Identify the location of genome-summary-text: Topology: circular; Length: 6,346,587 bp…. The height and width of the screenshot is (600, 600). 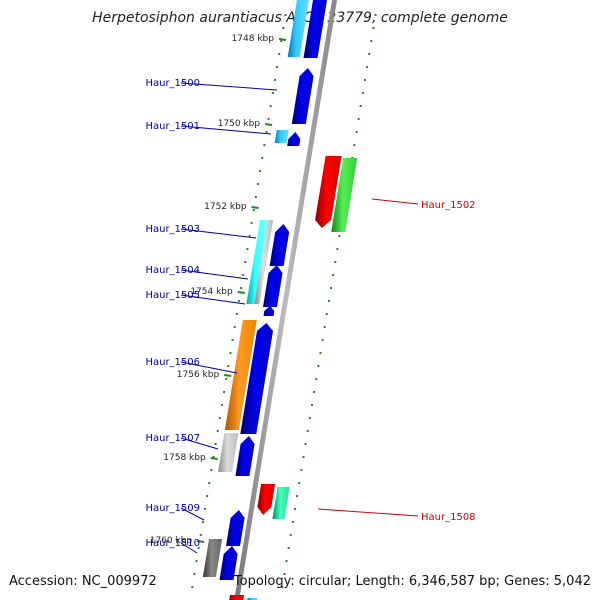
(412, 581).